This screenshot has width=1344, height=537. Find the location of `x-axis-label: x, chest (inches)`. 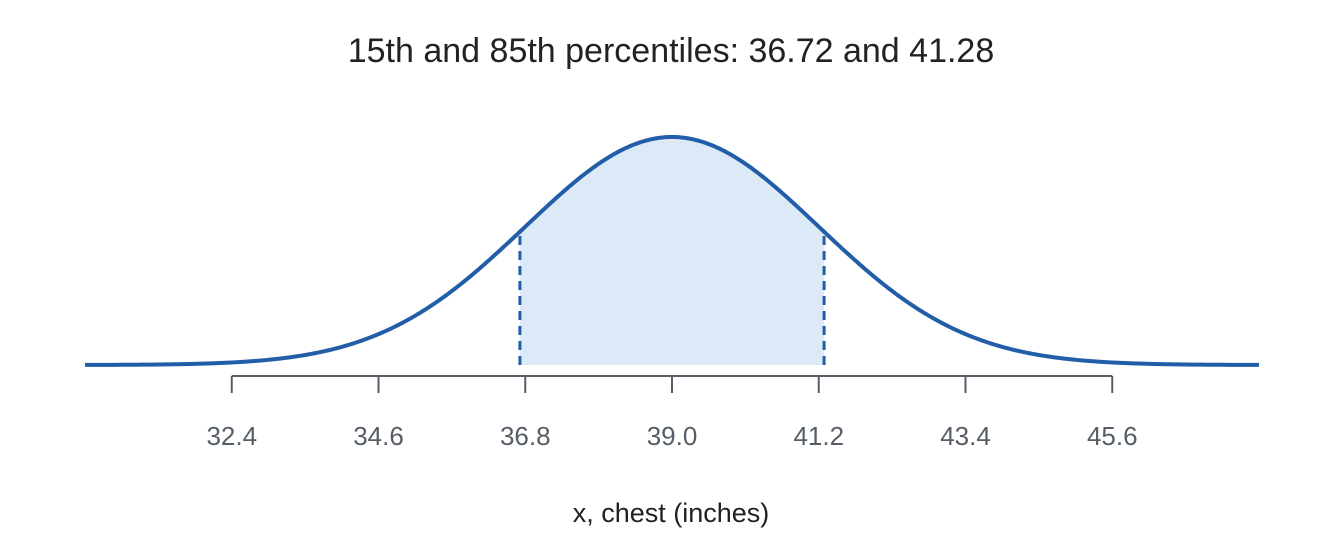

x-axis-label: x, chest (inches) is located at coordinates (671, 513).